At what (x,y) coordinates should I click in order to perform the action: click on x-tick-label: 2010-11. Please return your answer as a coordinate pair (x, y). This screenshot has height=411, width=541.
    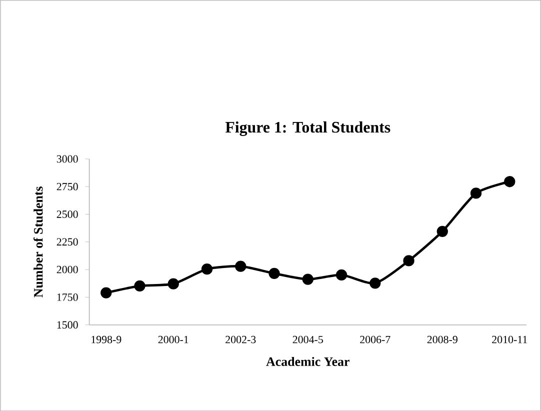
    Looking at the image, I should click on (510, 340).